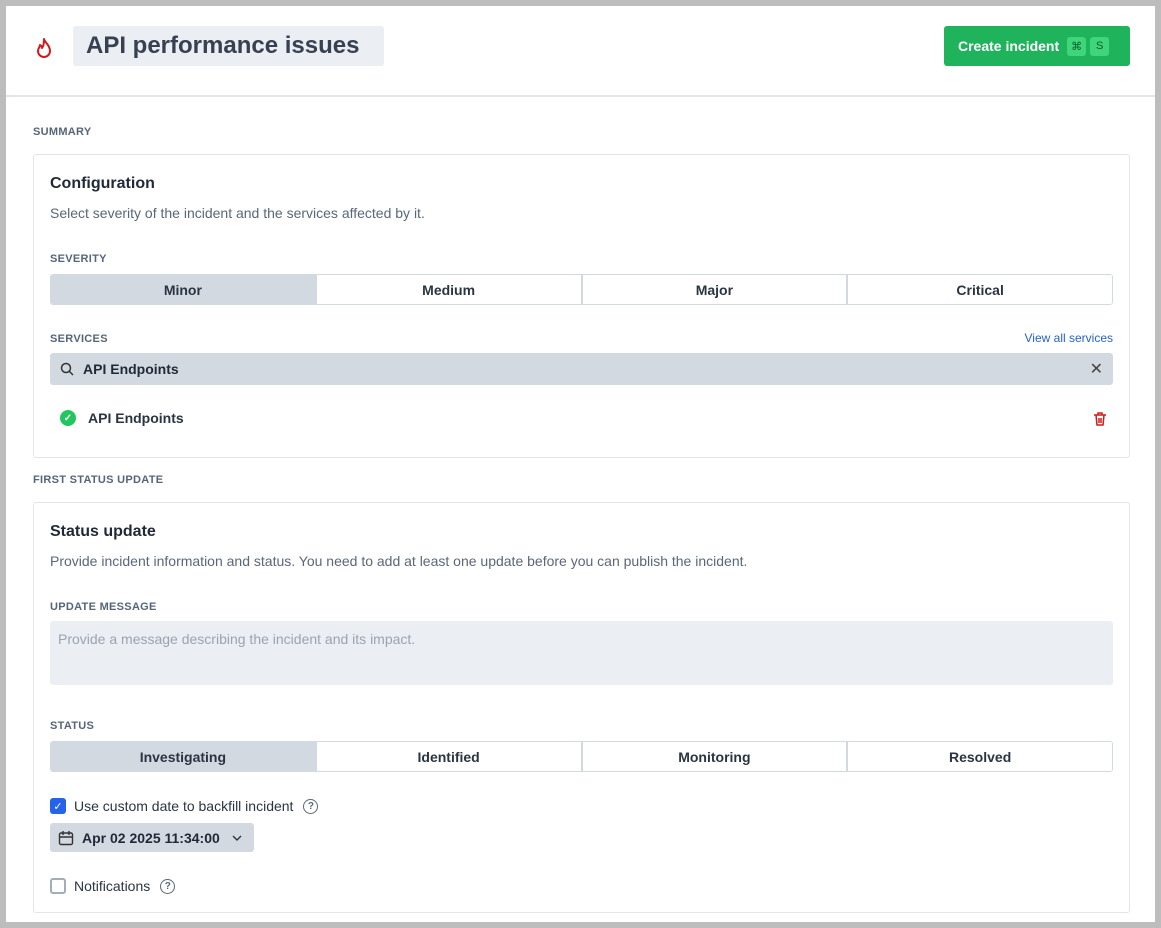 The width and height of the screenshot is (1161, 928). What do you see at coordinates (229, 46) in the screenshot?
I see `incident-title-input: API performance issues` at bounding box center [229, 46].